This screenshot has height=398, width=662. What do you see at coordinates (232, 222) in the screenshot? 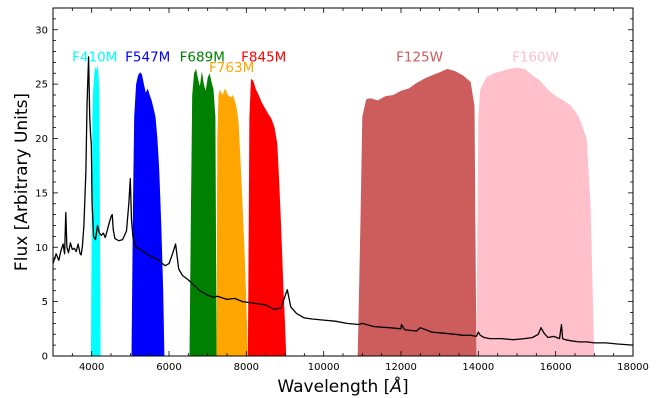
I see `filter-band-f763m` at bounding box center [232, 222].